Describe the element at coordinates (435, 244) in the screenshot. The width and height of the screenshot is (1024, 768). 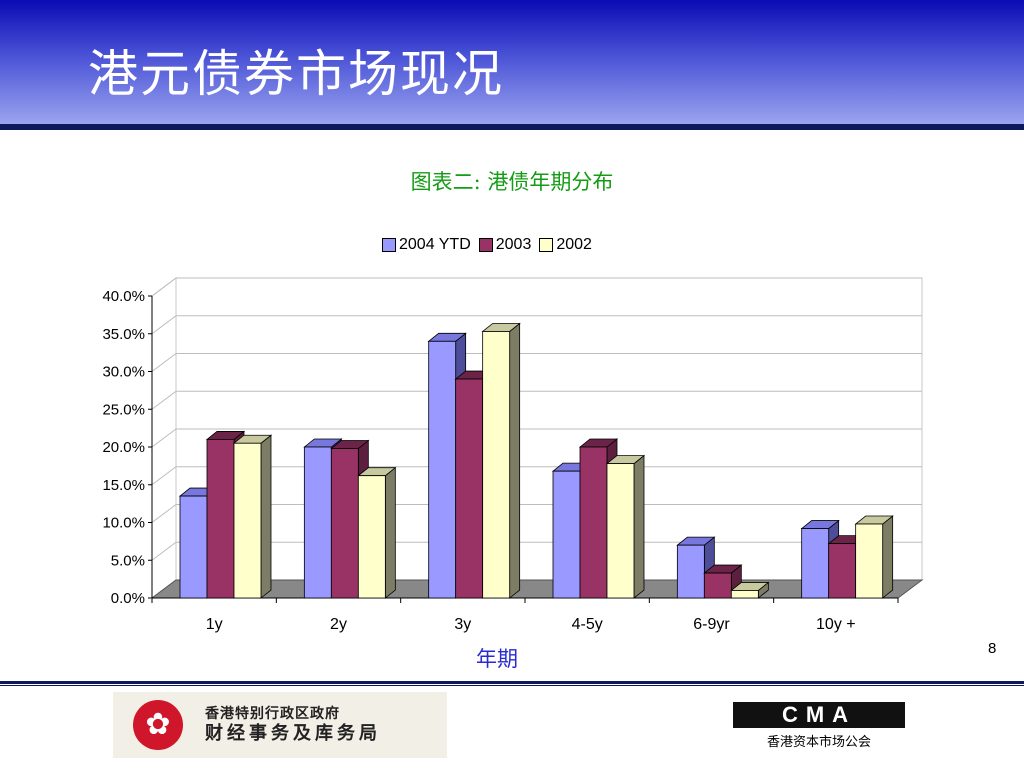
I see `legend-label-2004: 2004 YTD` at that location.